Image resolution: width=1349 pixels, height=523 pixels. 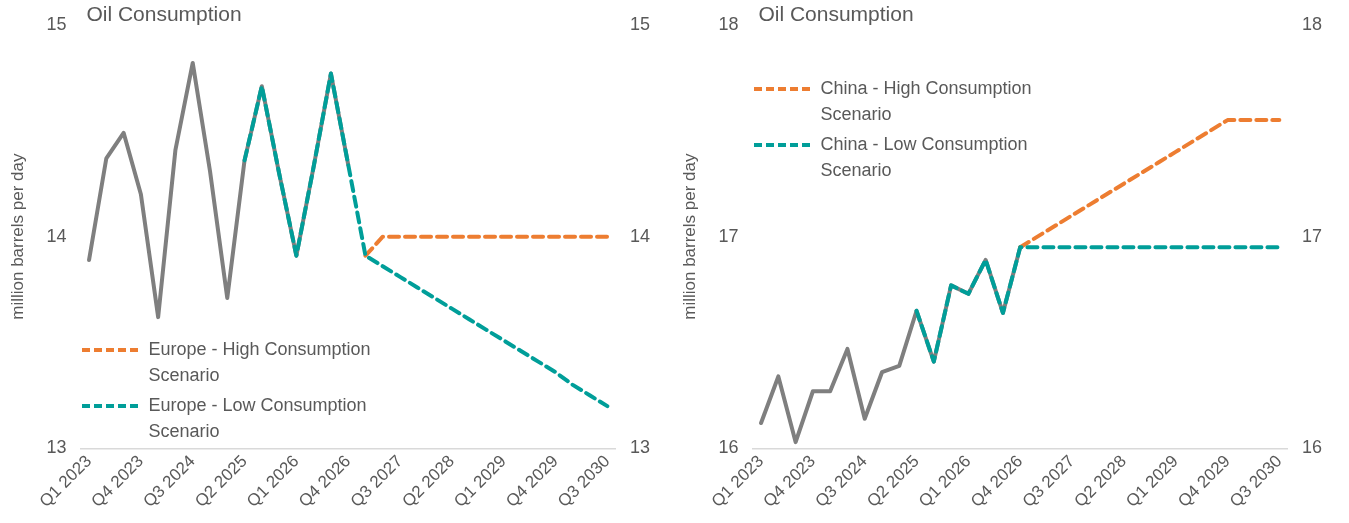 What do you see at coordinates (56, 23) in the screenshot?
I see `y-tick-label: 15` at bounding box center [56, 23].